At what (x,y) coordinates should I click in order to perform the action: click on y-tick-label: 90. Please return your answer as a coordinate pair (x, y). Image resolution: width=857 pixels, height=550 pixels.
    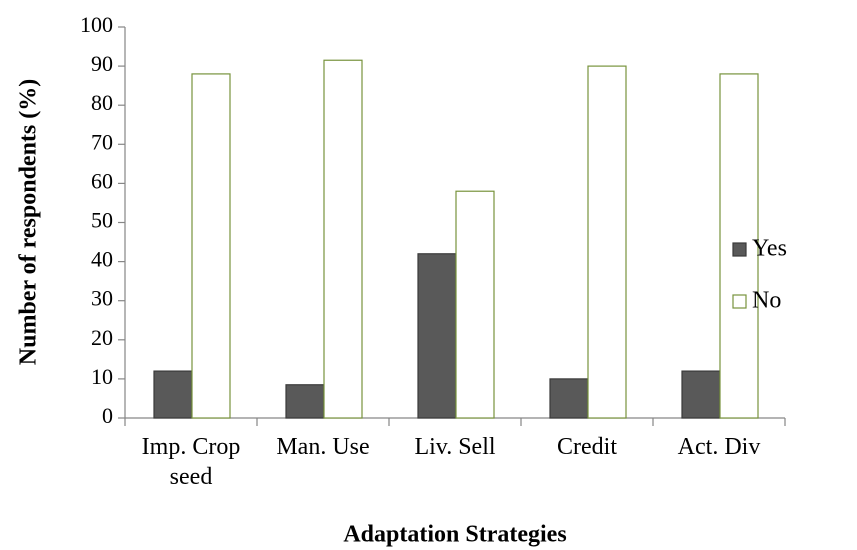
    Looking at the image, I should click on (102, 63).